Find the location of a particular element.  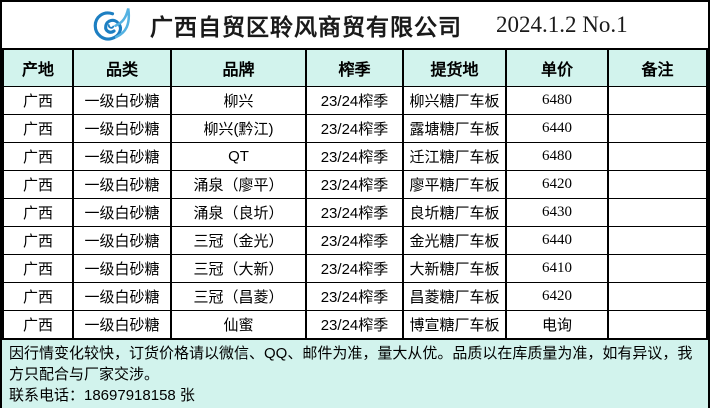

cell-brand: QT is located at coordinates (238, 156).